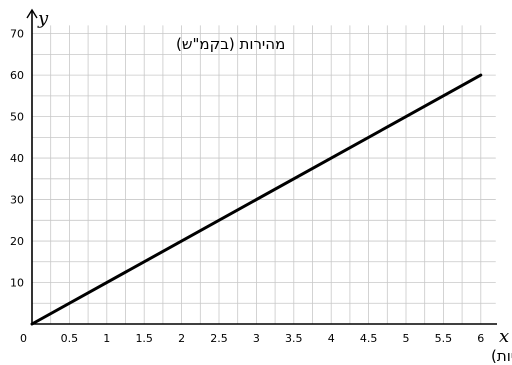 This screenshot has width=512, height=365. What do you see at coordinates (23, 338) in the screenshot?
I see `origin-label: 0` at bounding box center [23, 338].